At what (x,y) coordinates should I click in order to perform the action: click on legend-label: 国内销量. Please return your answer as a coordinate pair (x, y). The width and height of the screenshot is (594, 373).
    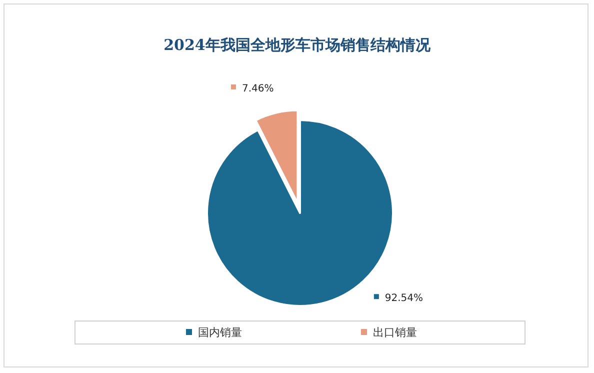
    Looking at the image, I should click on (220, 332).